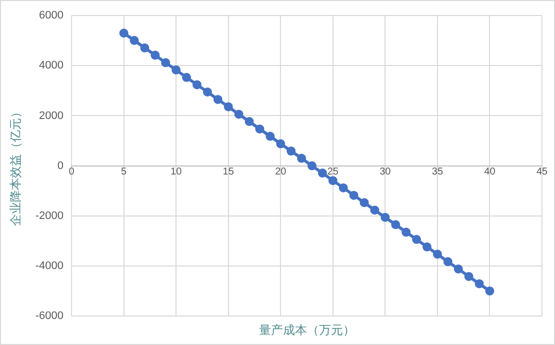  Describe the element at coordinates (15, 166) in the screenshot. I see `y-axis-title: 企业降本效益（亿元）` at that location.